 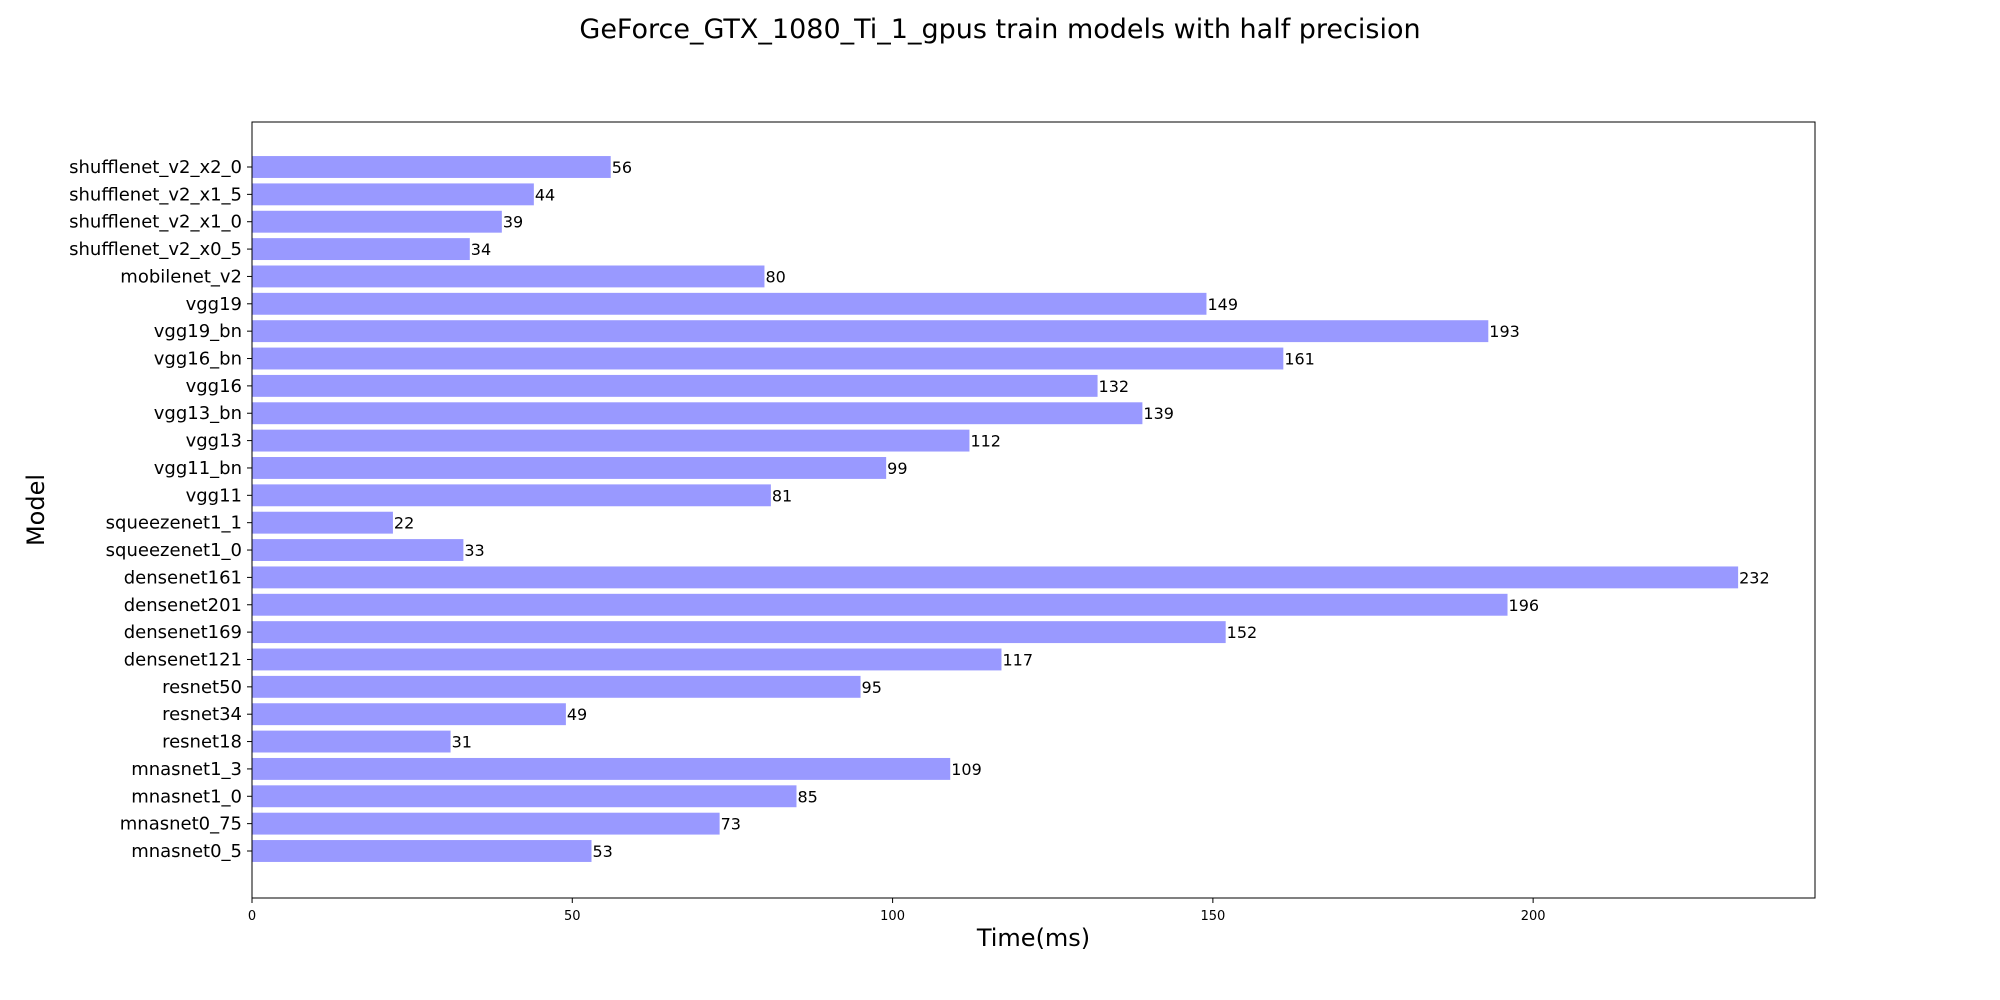 What do you see at coordinates (897, 468) in the screenshot?
I see `bar-value-label: 99` at bounding box center [897, 468].